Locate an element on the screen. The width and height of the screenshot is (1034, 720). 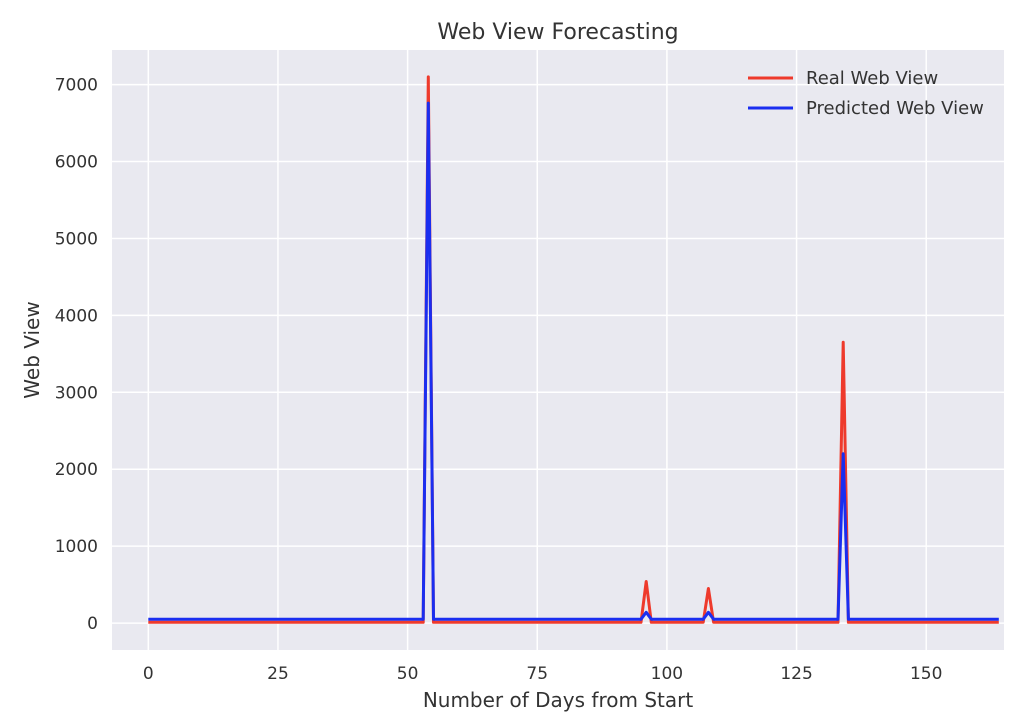
y-tick-label: 1000 is located at coordinates (76, 547).